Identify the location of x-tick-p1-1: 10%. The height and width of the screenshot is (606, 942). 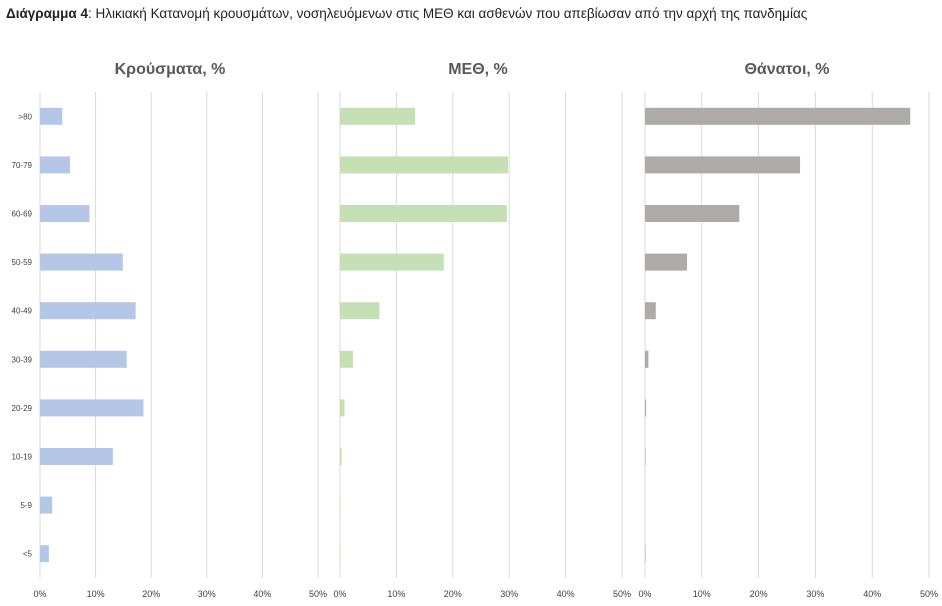
(96, 594).